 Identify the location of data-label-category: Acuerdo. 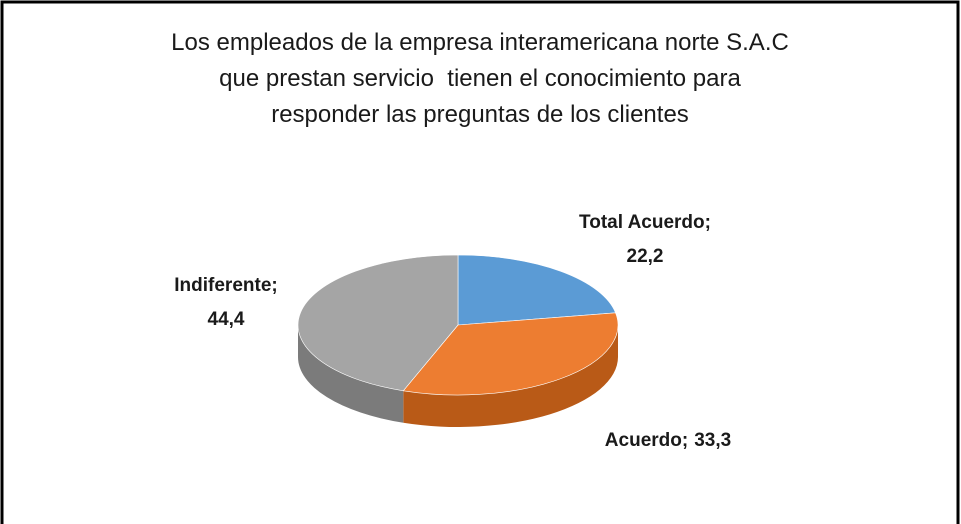
(643, 440).